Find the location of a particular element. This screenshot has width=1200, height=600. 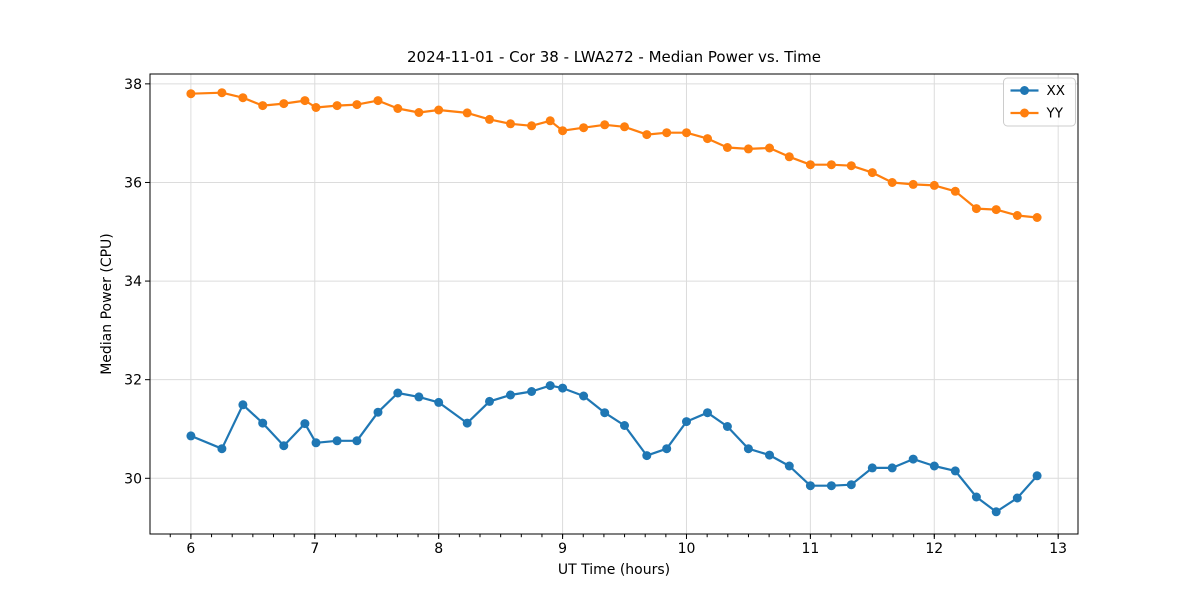

x-tick-label: 6 is located at coordinates (190, 549).